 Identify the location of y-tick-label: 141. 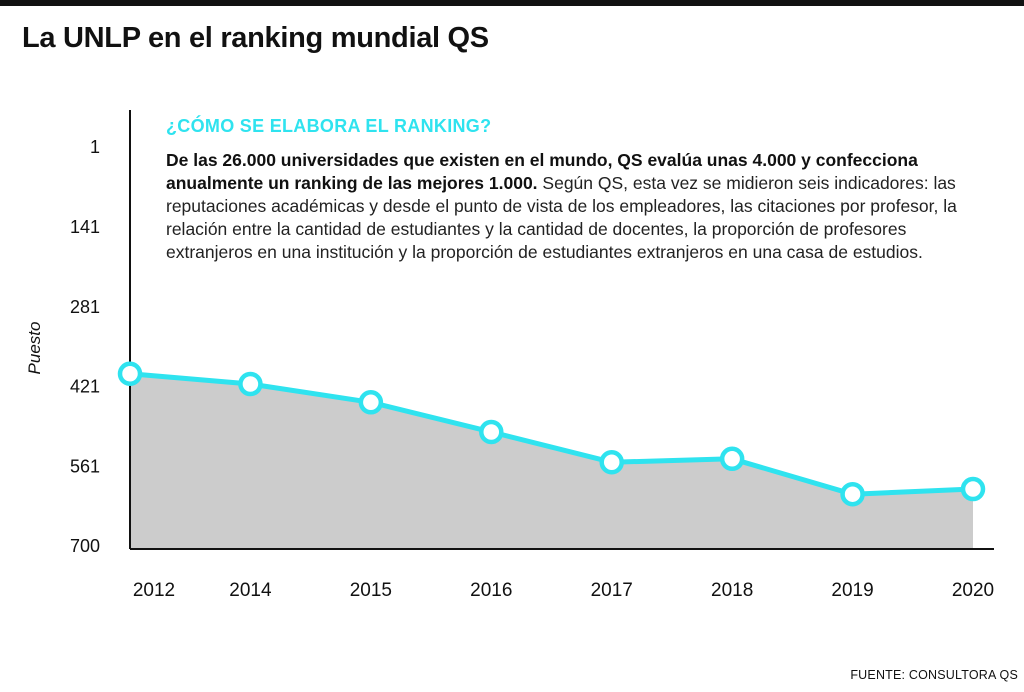
(85, 227).